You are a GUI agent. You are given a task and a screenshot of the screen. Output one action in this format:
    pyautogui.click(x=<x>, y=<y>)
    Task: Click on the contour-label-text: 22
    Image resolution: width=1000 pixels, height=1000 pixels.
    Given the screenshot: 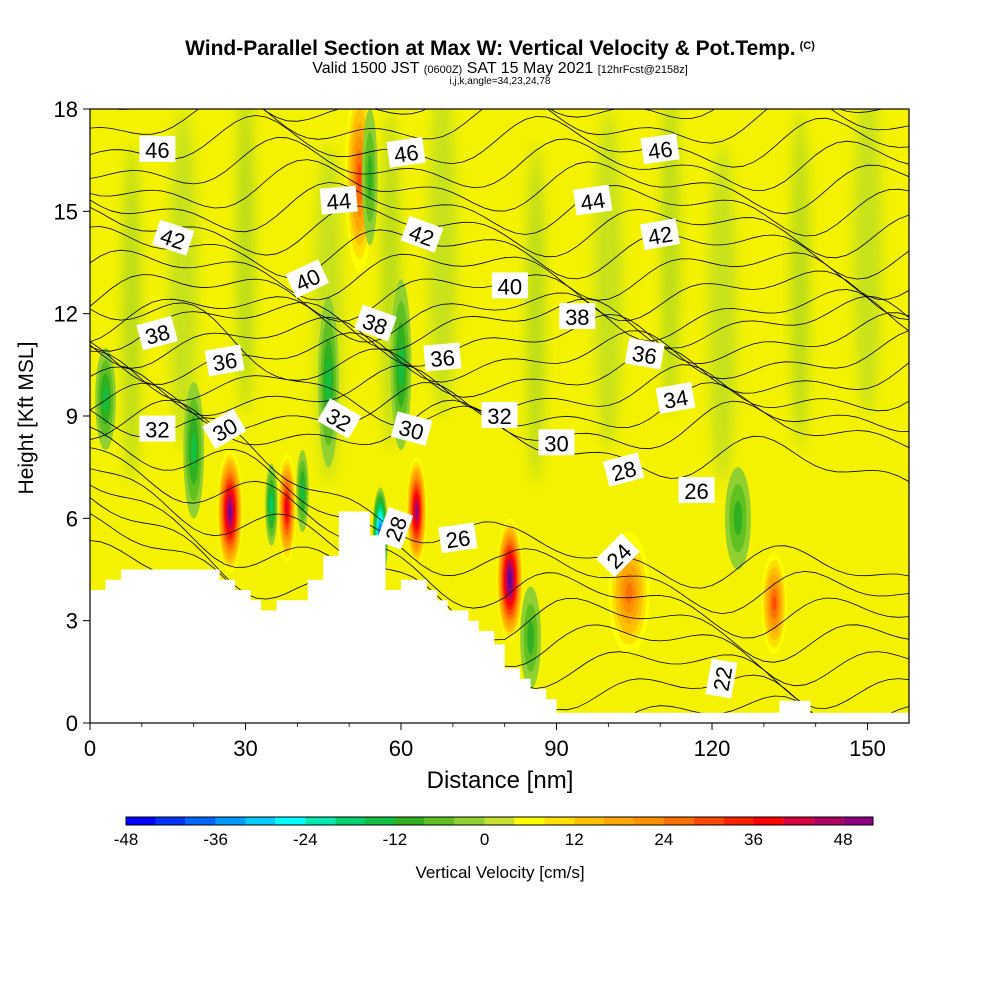 What is the action you would take?
    pyautogui.click(x=722, y=679)
    